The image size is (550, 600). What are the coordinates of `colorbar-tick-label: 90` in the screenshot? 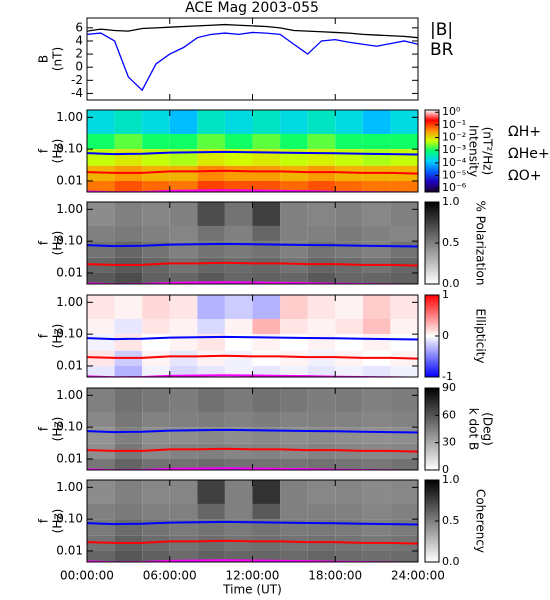 It's located at (449, 387).